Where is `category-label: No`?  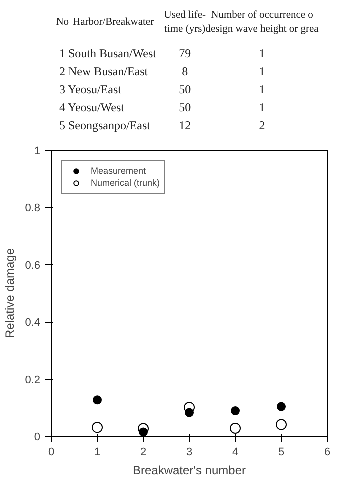 category-label: No is located at coordinates (63, 22).